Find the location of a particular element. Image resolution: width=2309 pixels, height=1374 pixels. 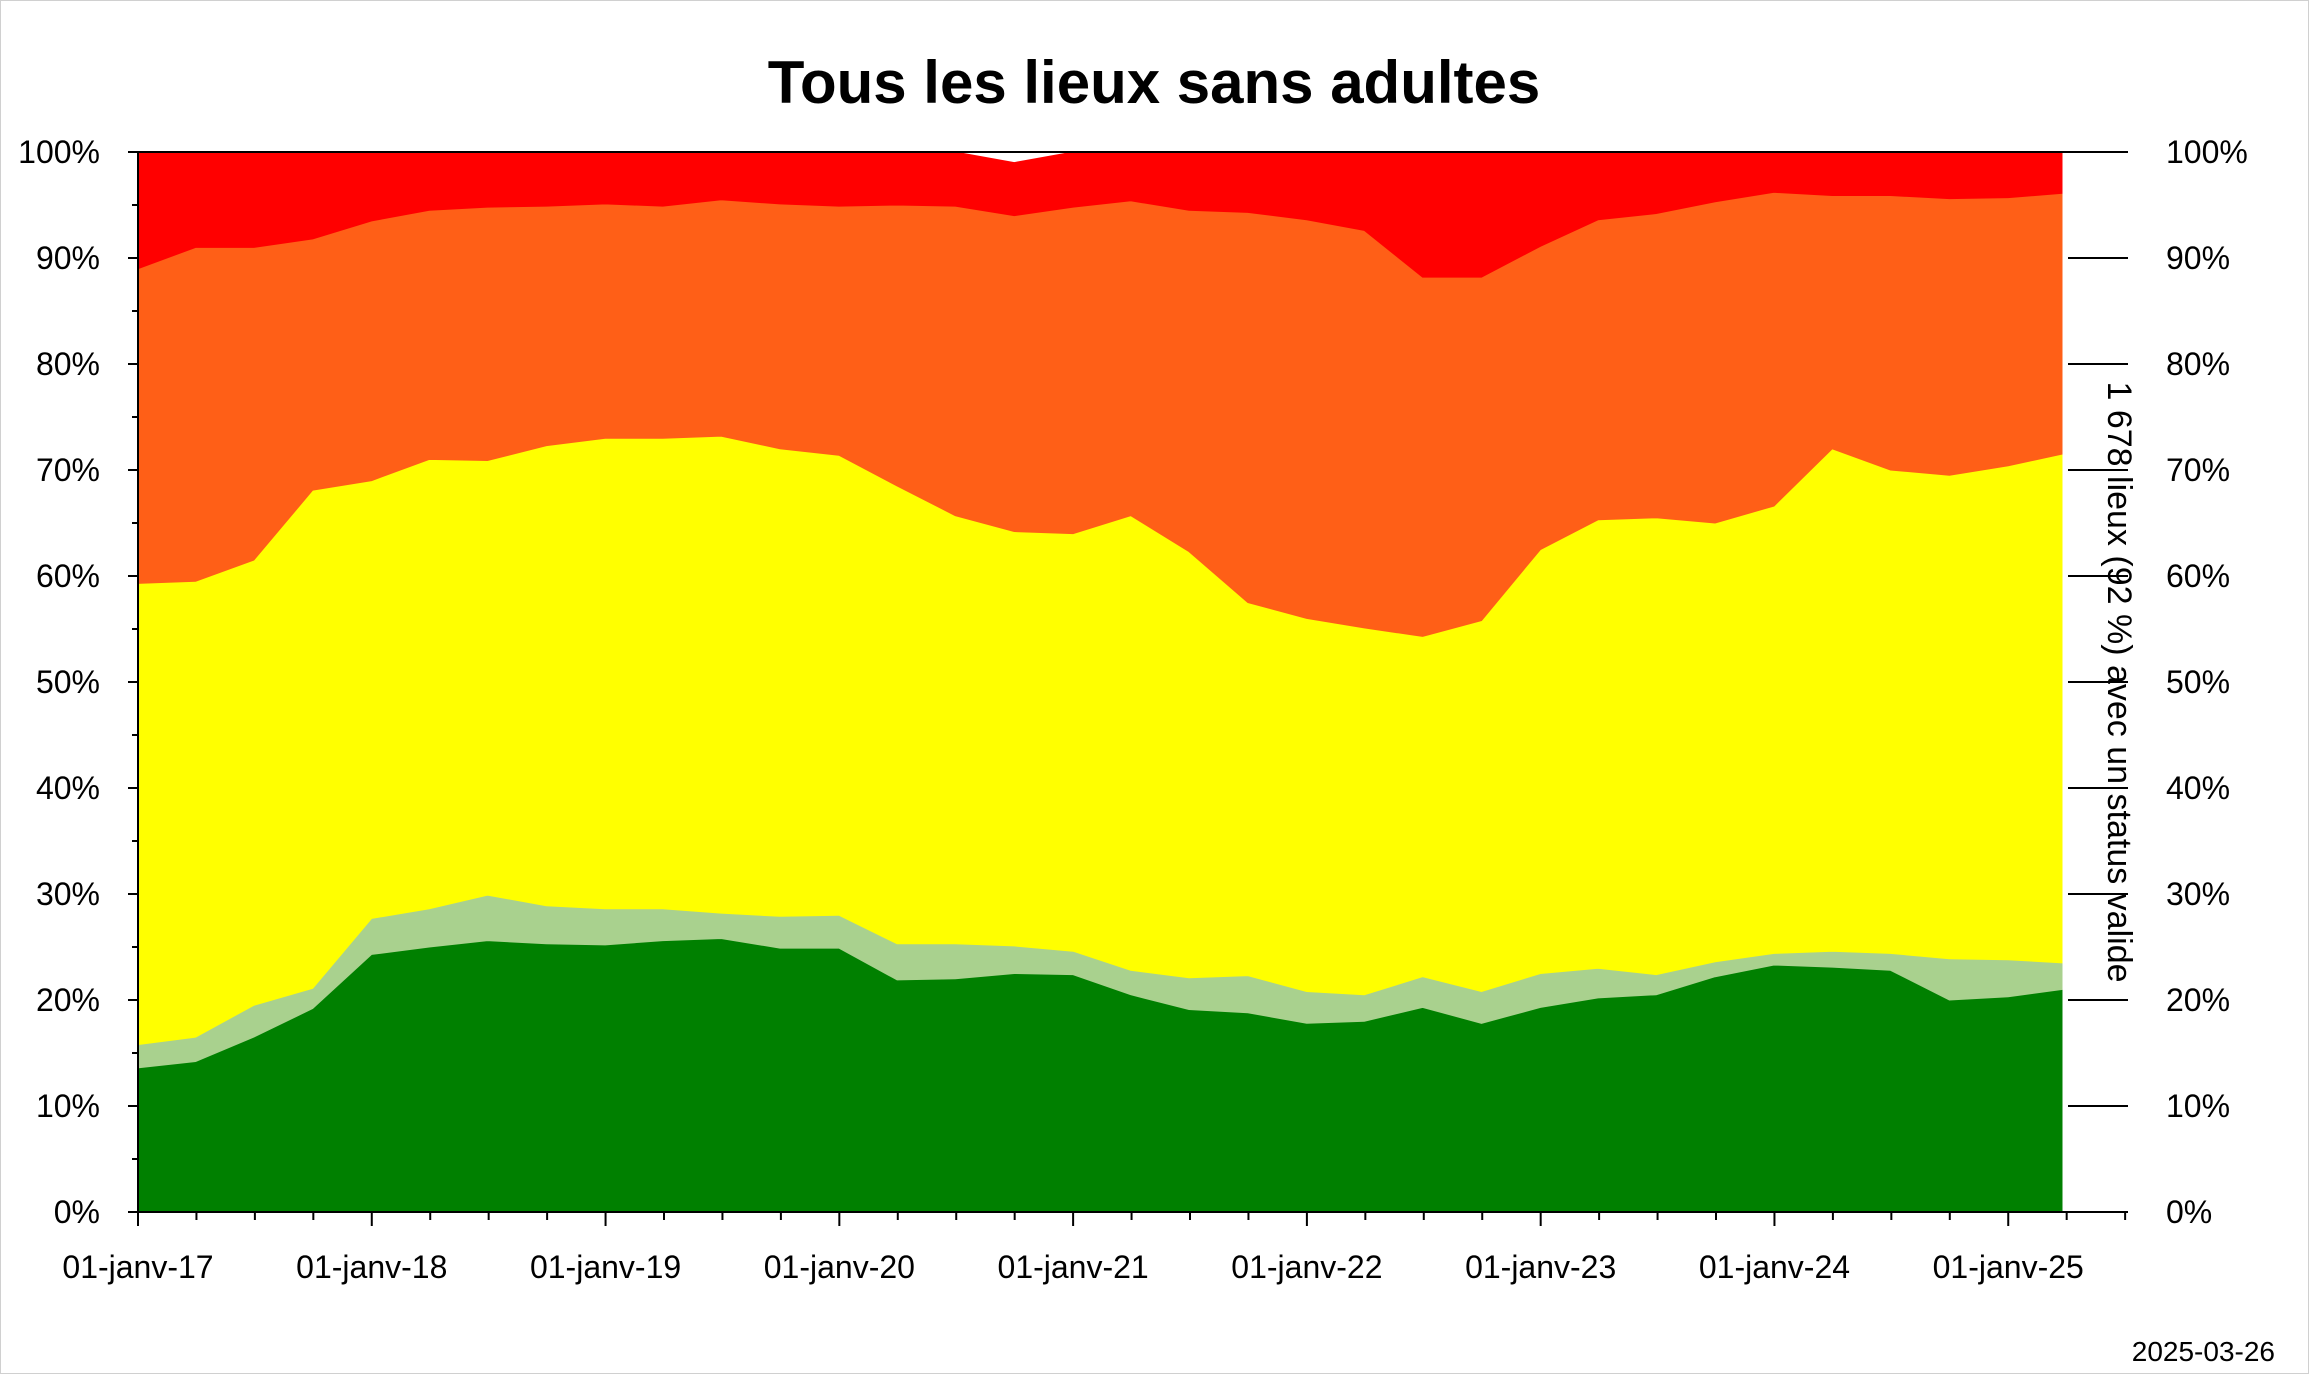

x-tick-label: 01-janv-17 is located at coordinates (137, 1267).